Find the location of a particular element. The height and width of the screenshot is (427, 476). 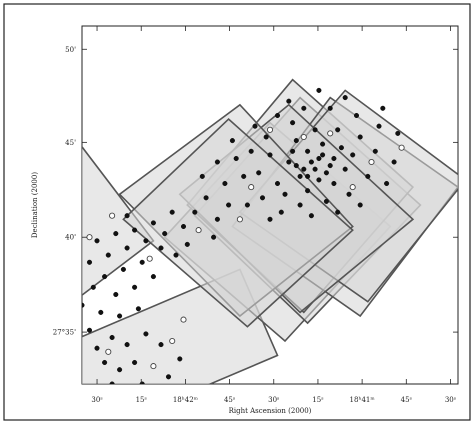

y-tick-label-2: 40' is located at coordinates (70, 238).